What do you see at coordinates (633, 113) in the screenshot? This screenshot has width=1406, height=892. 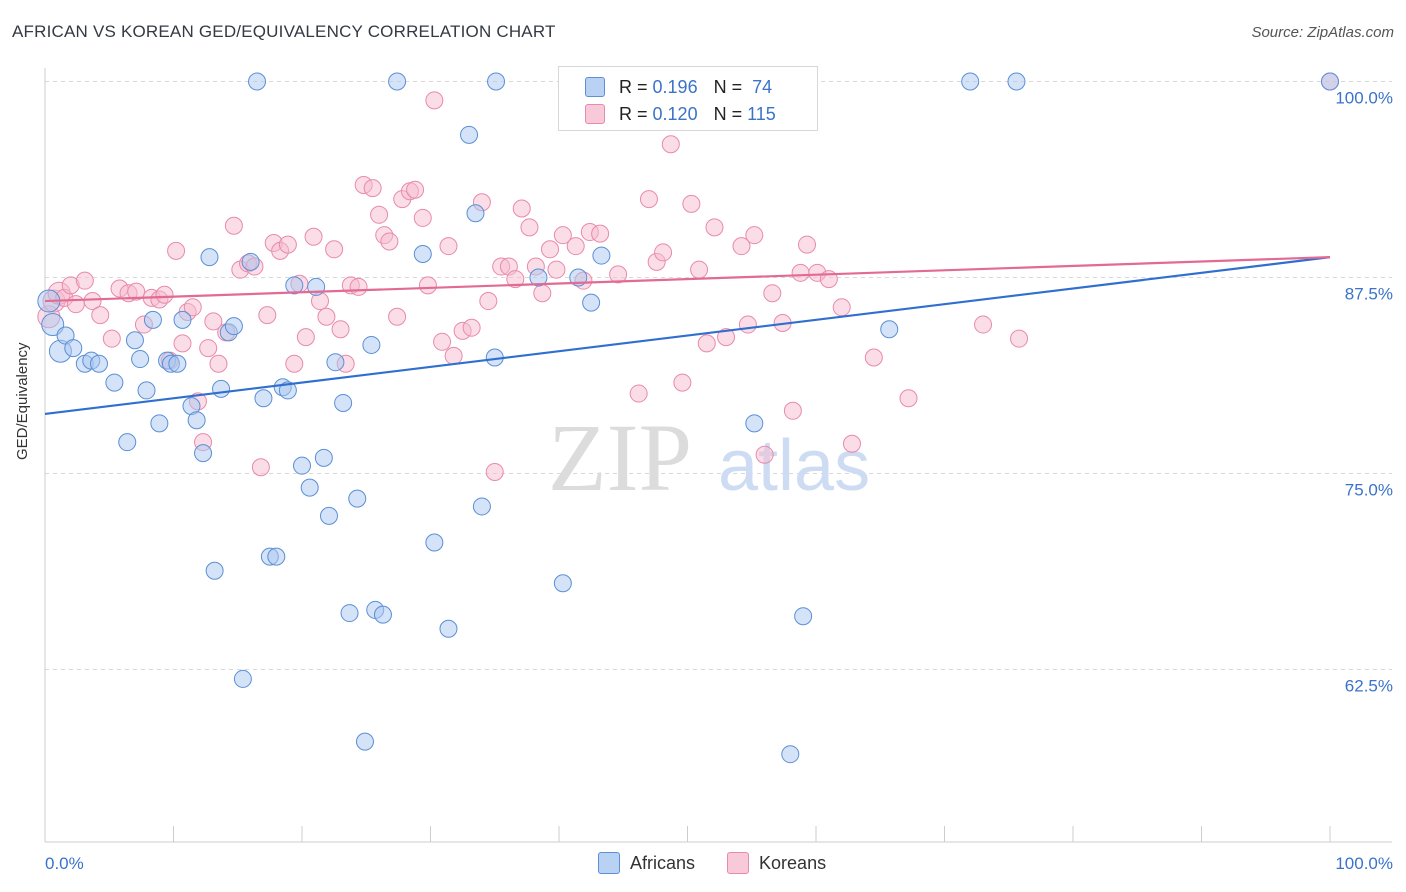 I see `koreans-r-label: R =` at bounding box center [633, 113].